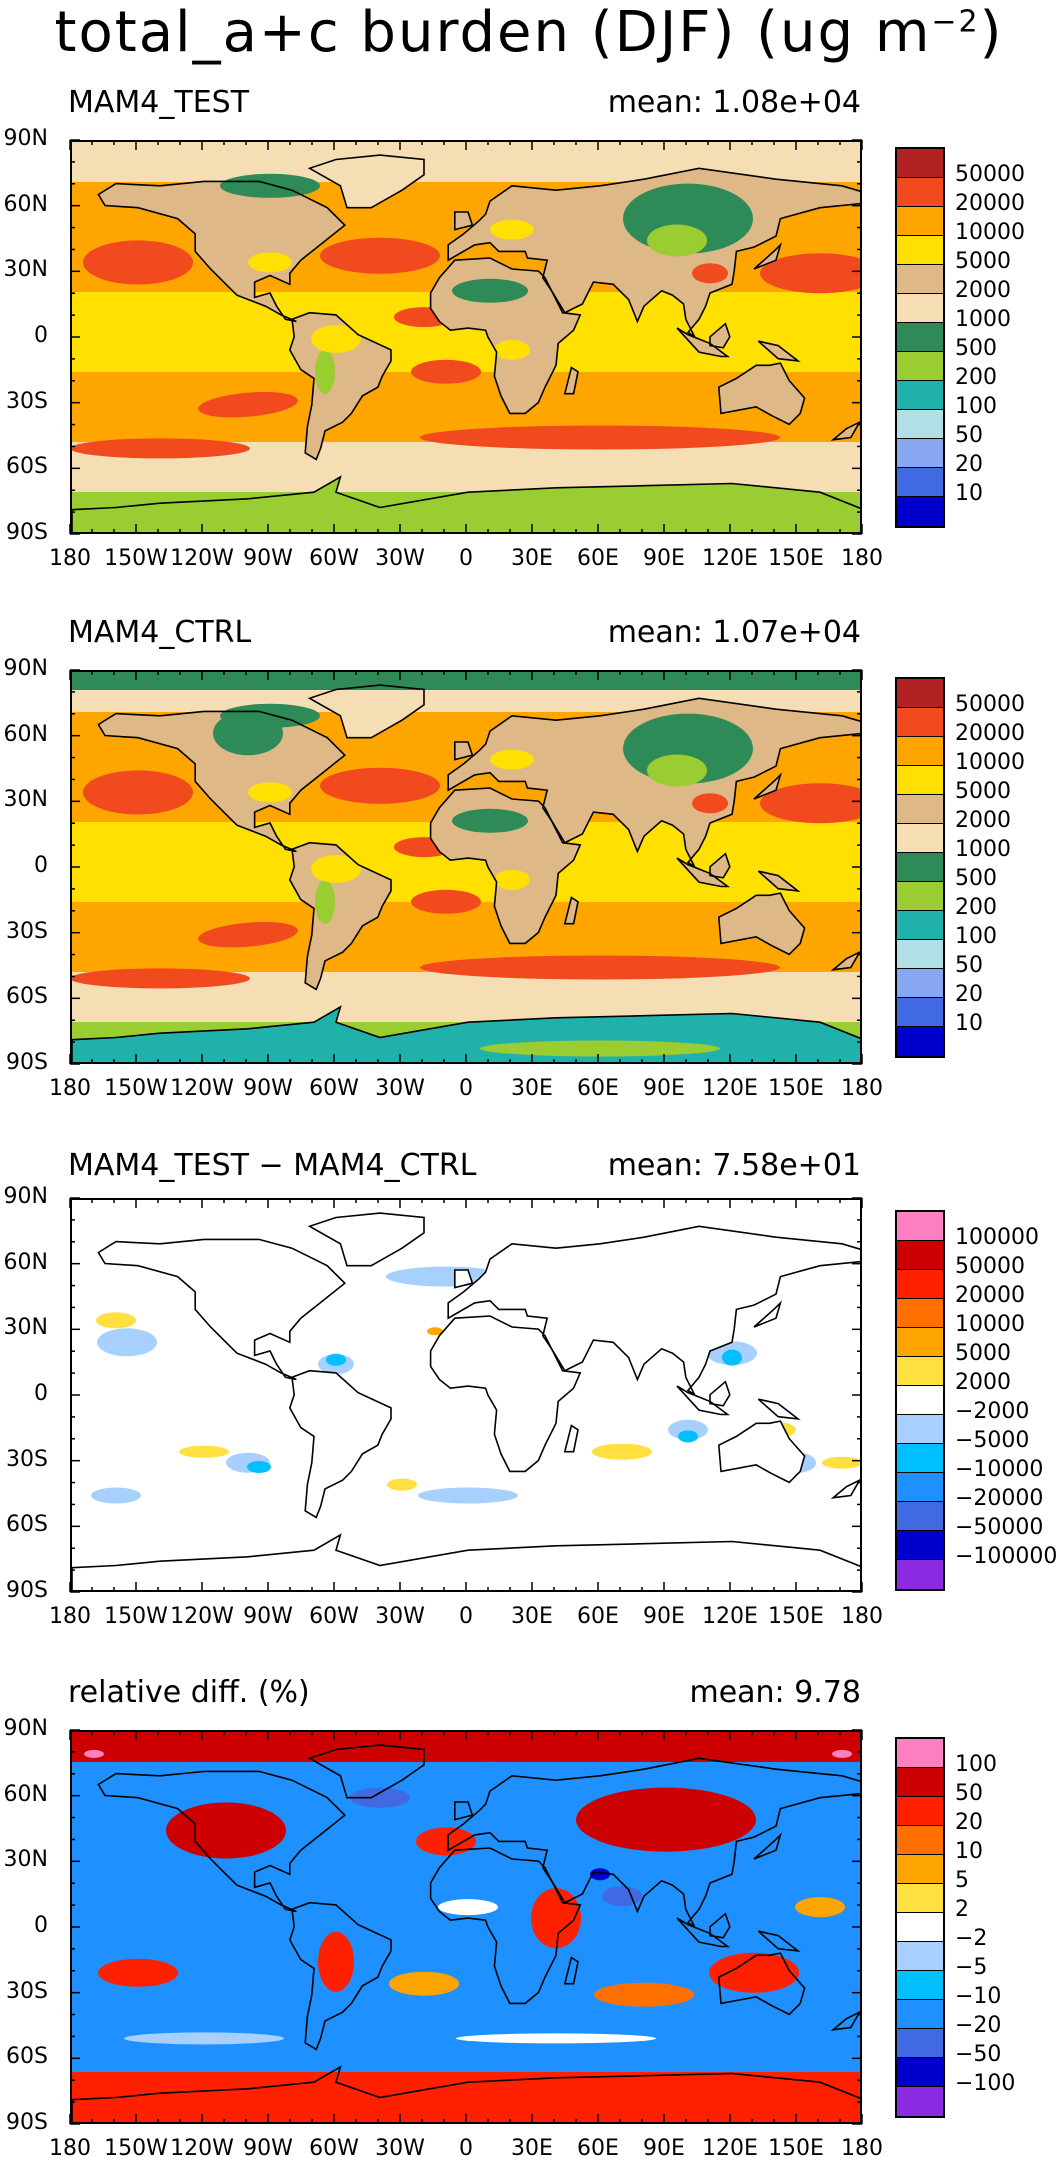  I want to click on figure-title-close: ), so click(991, 32).